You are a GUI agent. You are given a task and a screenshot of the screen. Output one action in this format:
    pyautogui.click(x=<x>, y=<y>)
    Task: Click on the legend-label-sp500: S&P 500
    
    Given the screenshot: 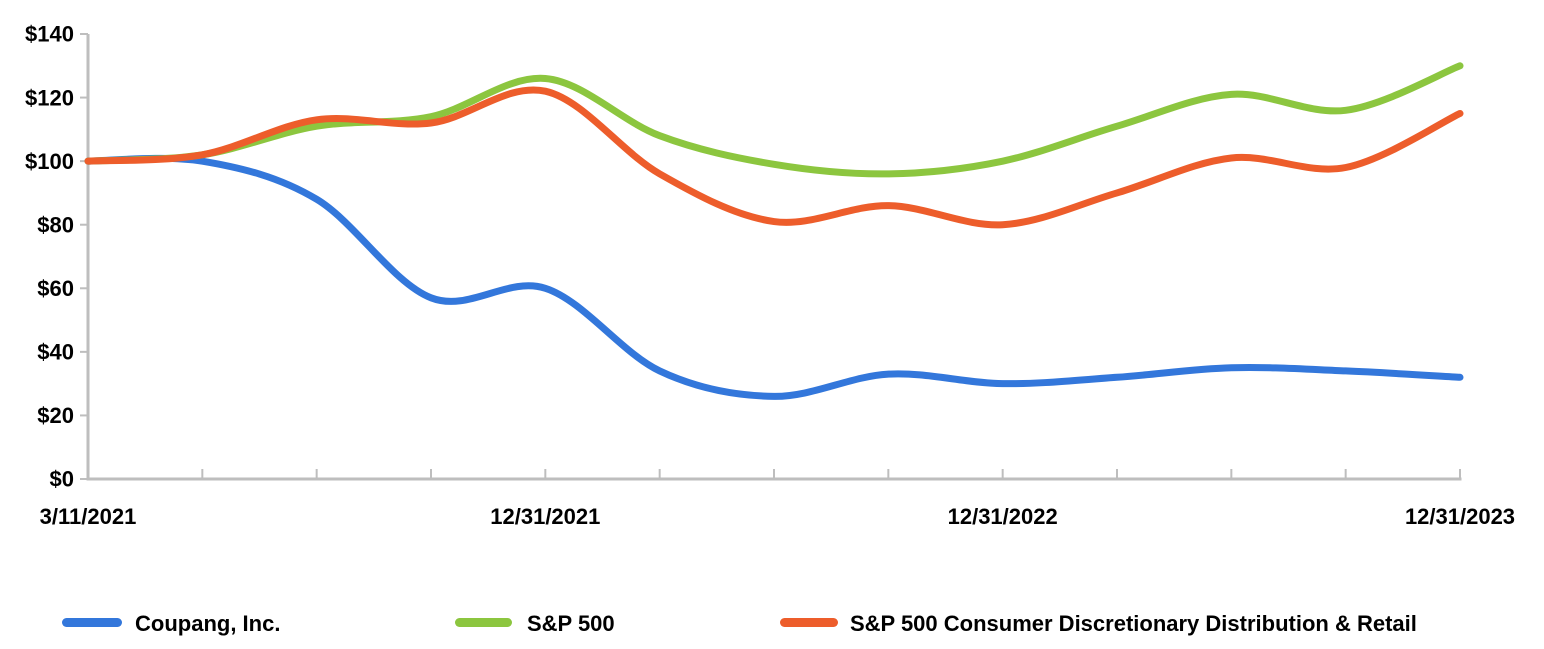 What is the action you would take?
    pyautogui.click(x=571, y=623)
    